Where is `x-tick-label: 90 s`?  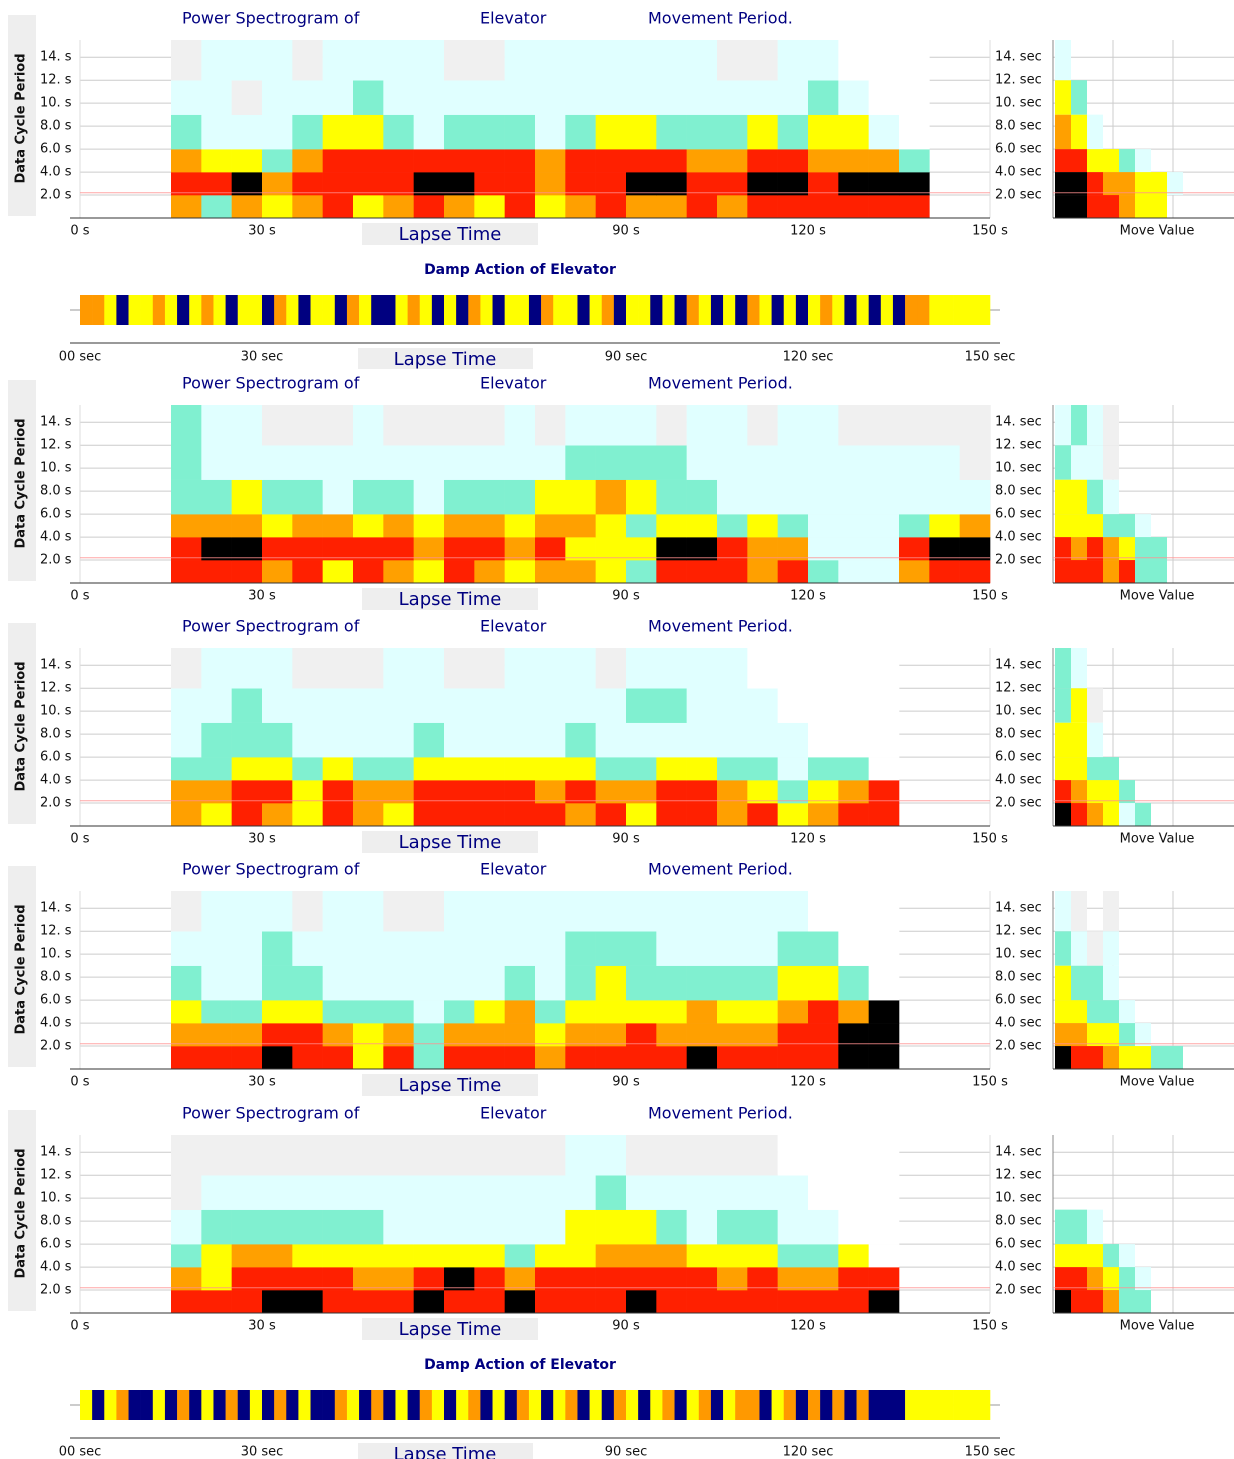 x-tick-label: 90 s is located at coordinates (626, 1326).